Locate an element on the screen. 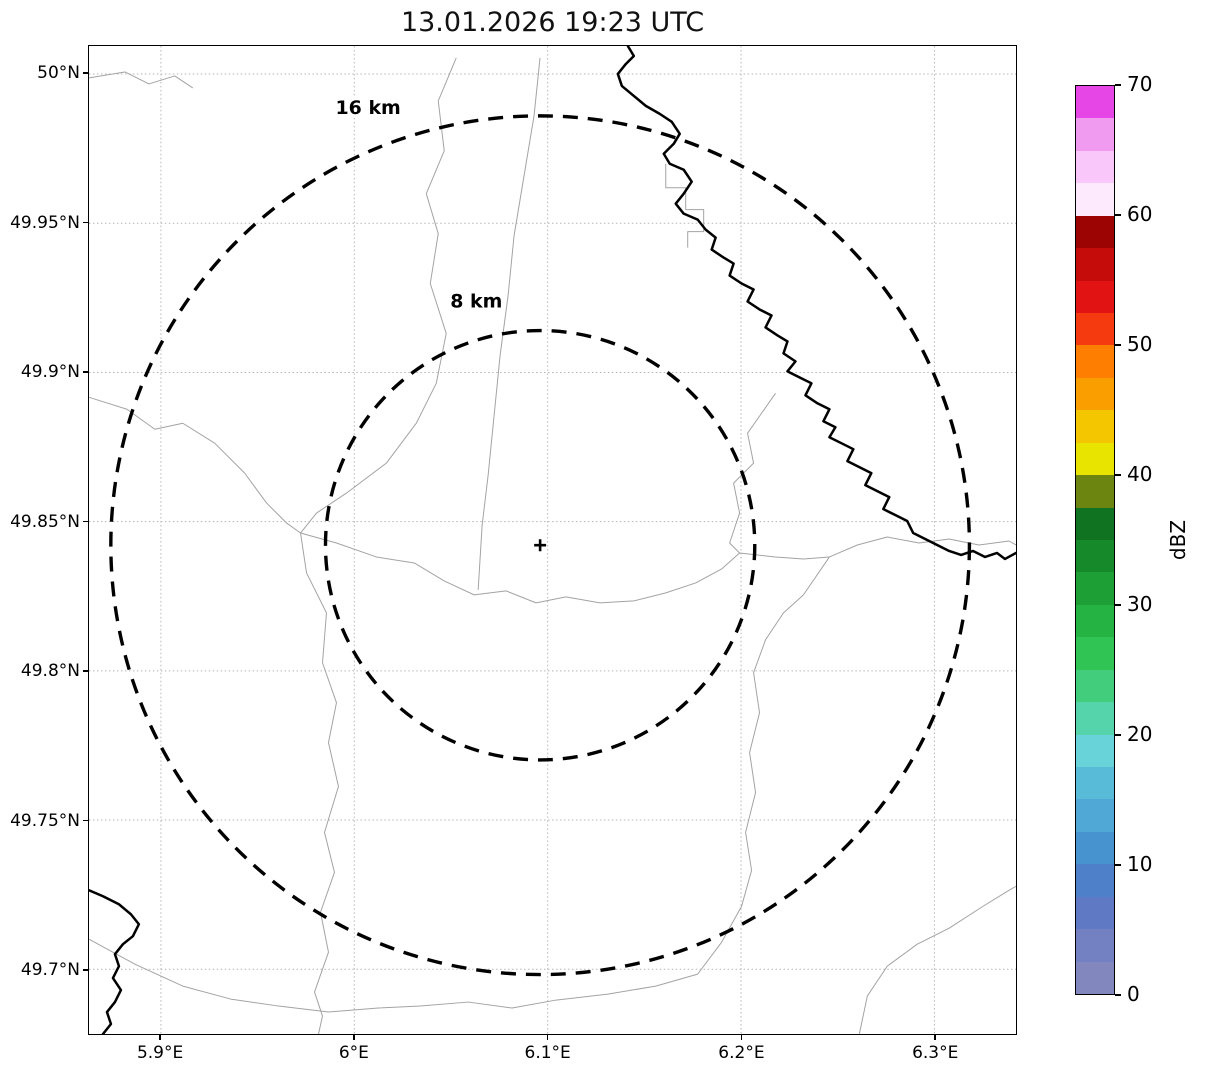  radar-center-marker is located at coordinates (540, 545).